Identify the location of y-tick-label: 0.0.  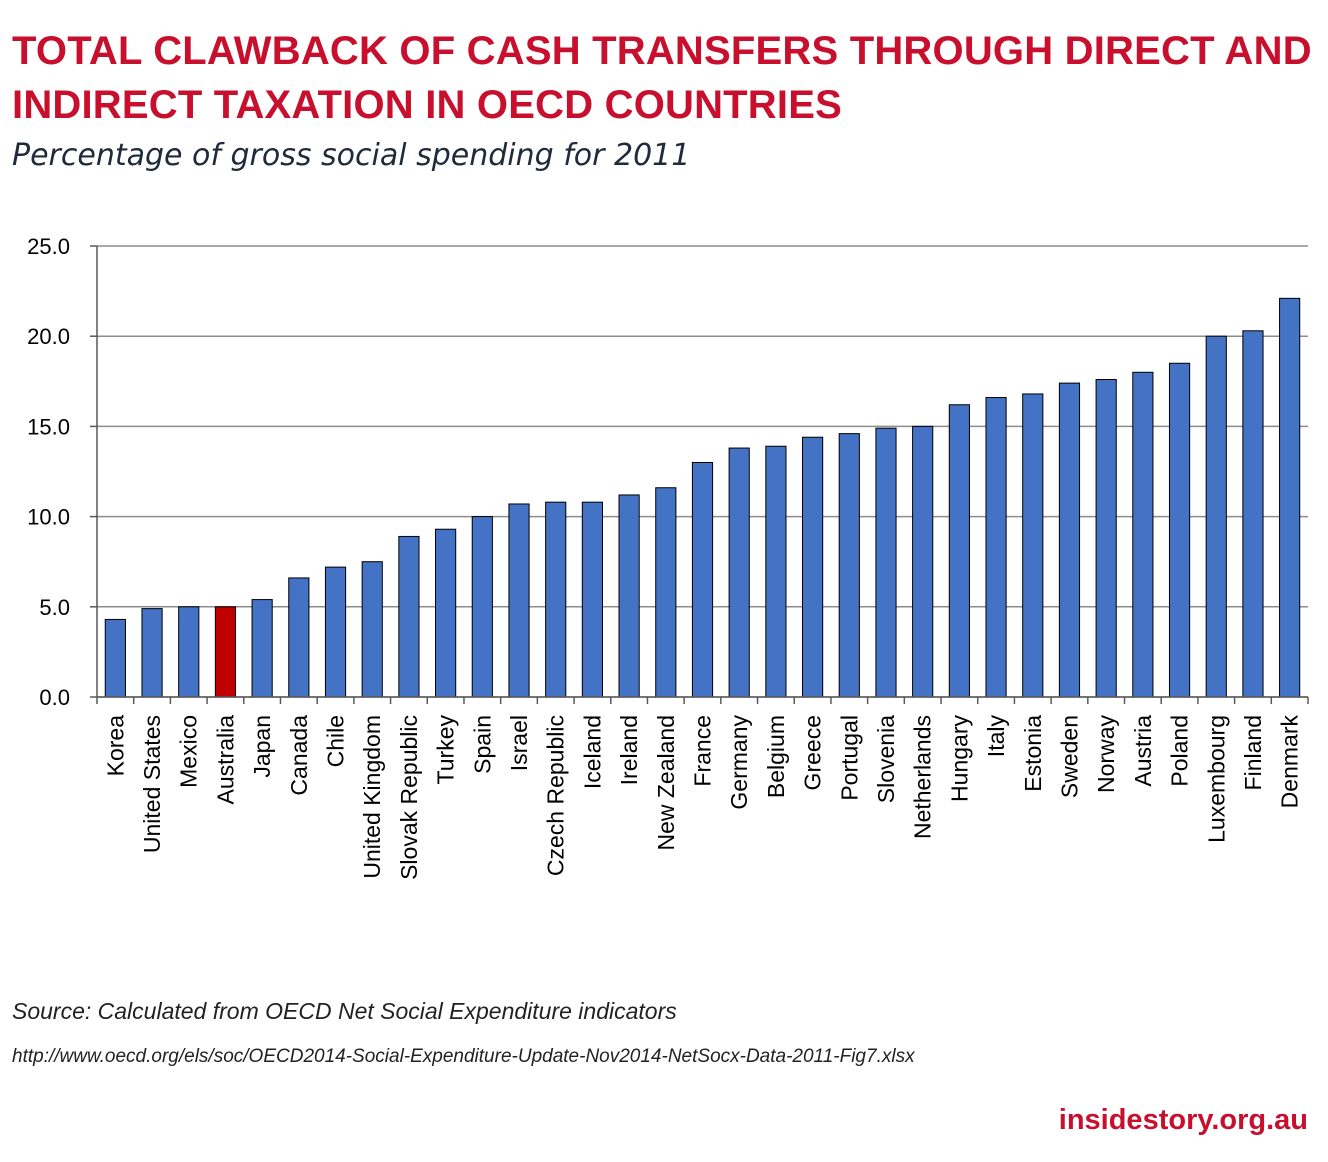
(54, 697).